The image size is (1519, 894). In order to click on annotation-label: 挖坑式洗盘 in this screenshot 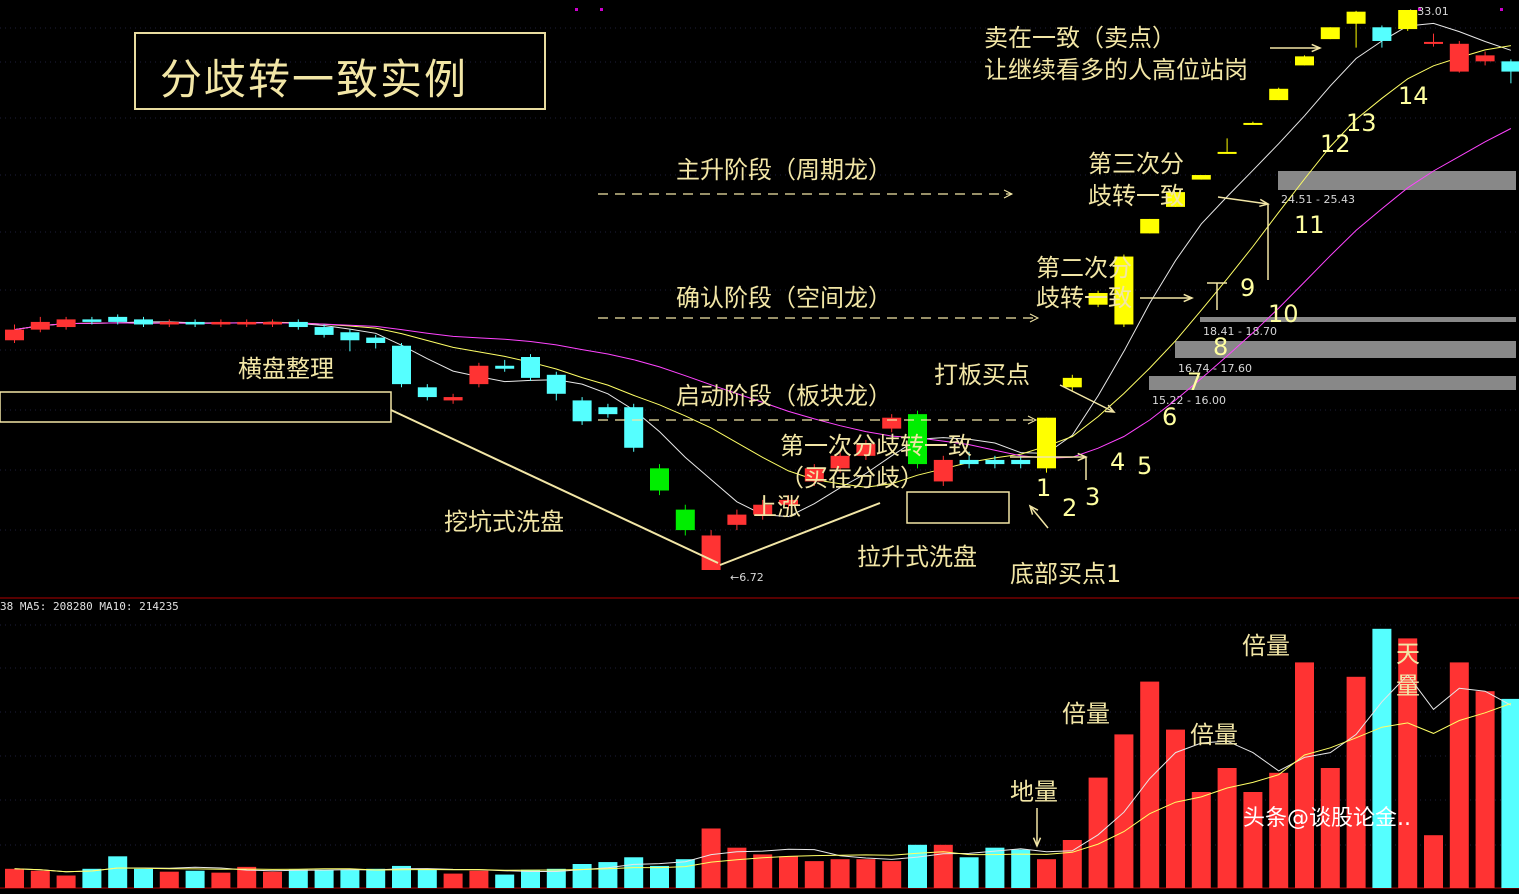, I will do `click(504, 522)`.